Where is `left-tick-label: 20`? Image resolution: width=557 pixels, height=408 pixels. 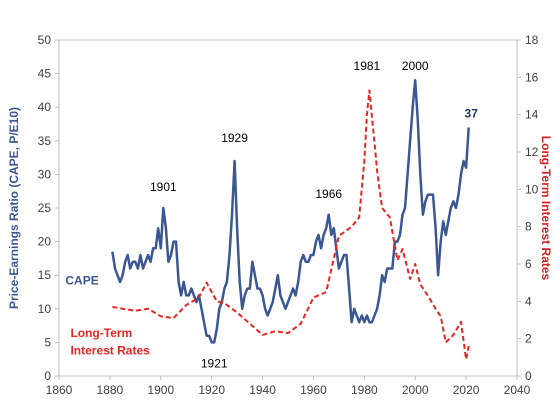
left-tick-label: 20 is located at coordinates (45, 242).